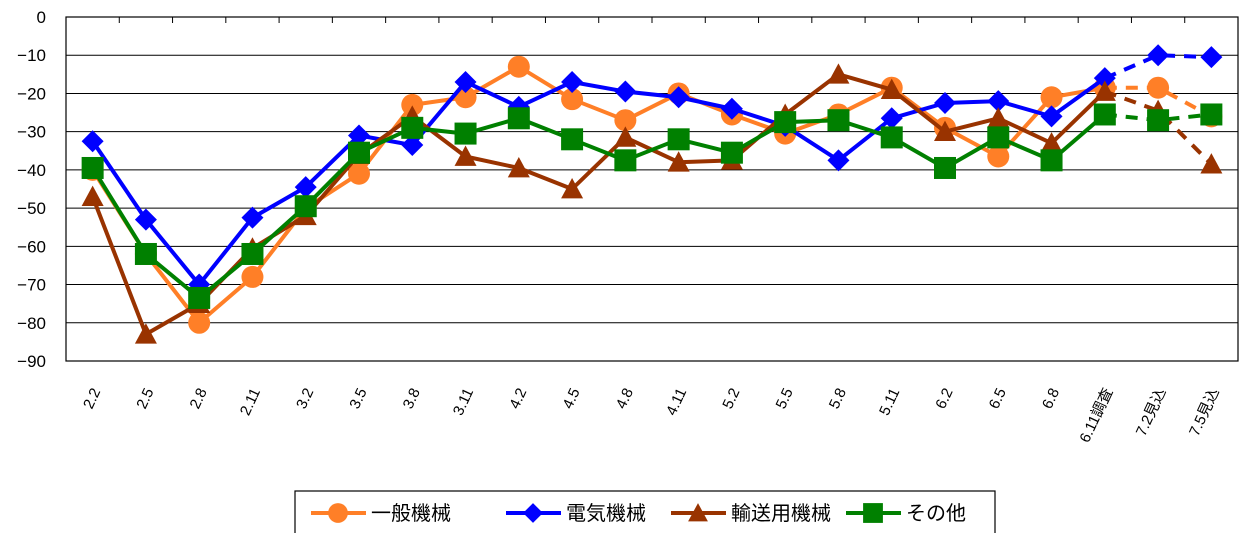  What do you see at coordinates (676, 402) in the screenshot?
I see `x-tick-label: 4.11` at bounding box center [676, 402].